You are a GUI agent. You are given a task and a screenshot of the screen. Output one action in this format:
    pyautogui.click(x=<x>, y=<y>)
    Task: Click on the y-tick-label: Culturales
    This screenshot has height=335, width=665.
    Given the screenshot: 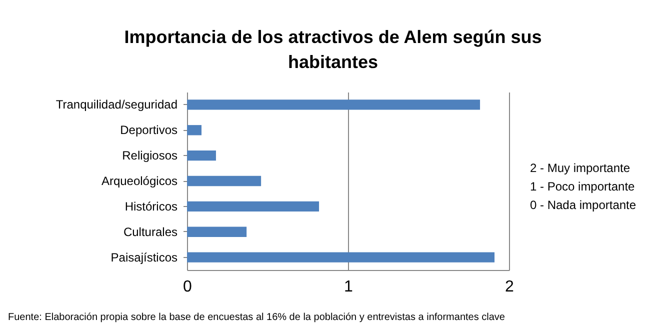 What is the action you would take?
    pyautogui.click(x=150, y=231)
    